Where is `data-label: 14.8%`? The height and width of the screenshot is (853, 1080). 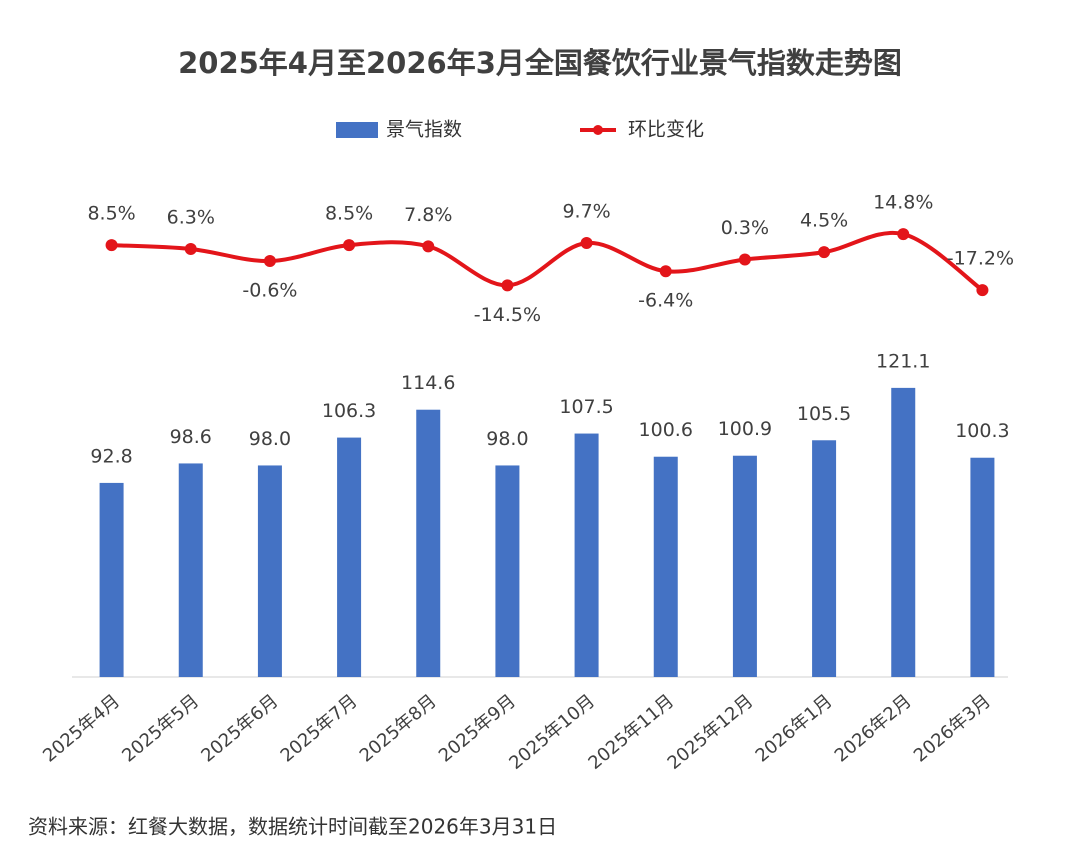
data-label: 14.8% is located at coordinates (903, 203).